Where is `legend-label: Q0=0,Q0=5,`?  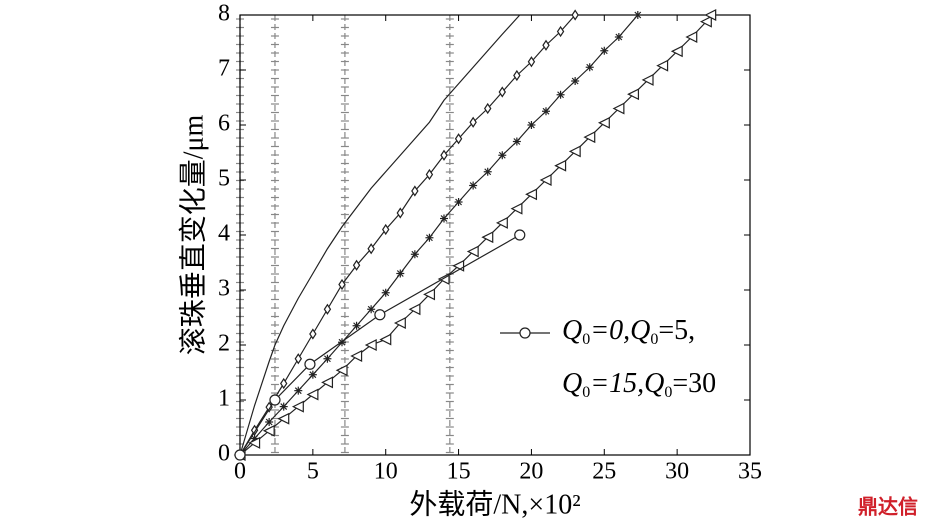
legend-label: Q0=0,Q0=5, is located at coordinates (628, 331).